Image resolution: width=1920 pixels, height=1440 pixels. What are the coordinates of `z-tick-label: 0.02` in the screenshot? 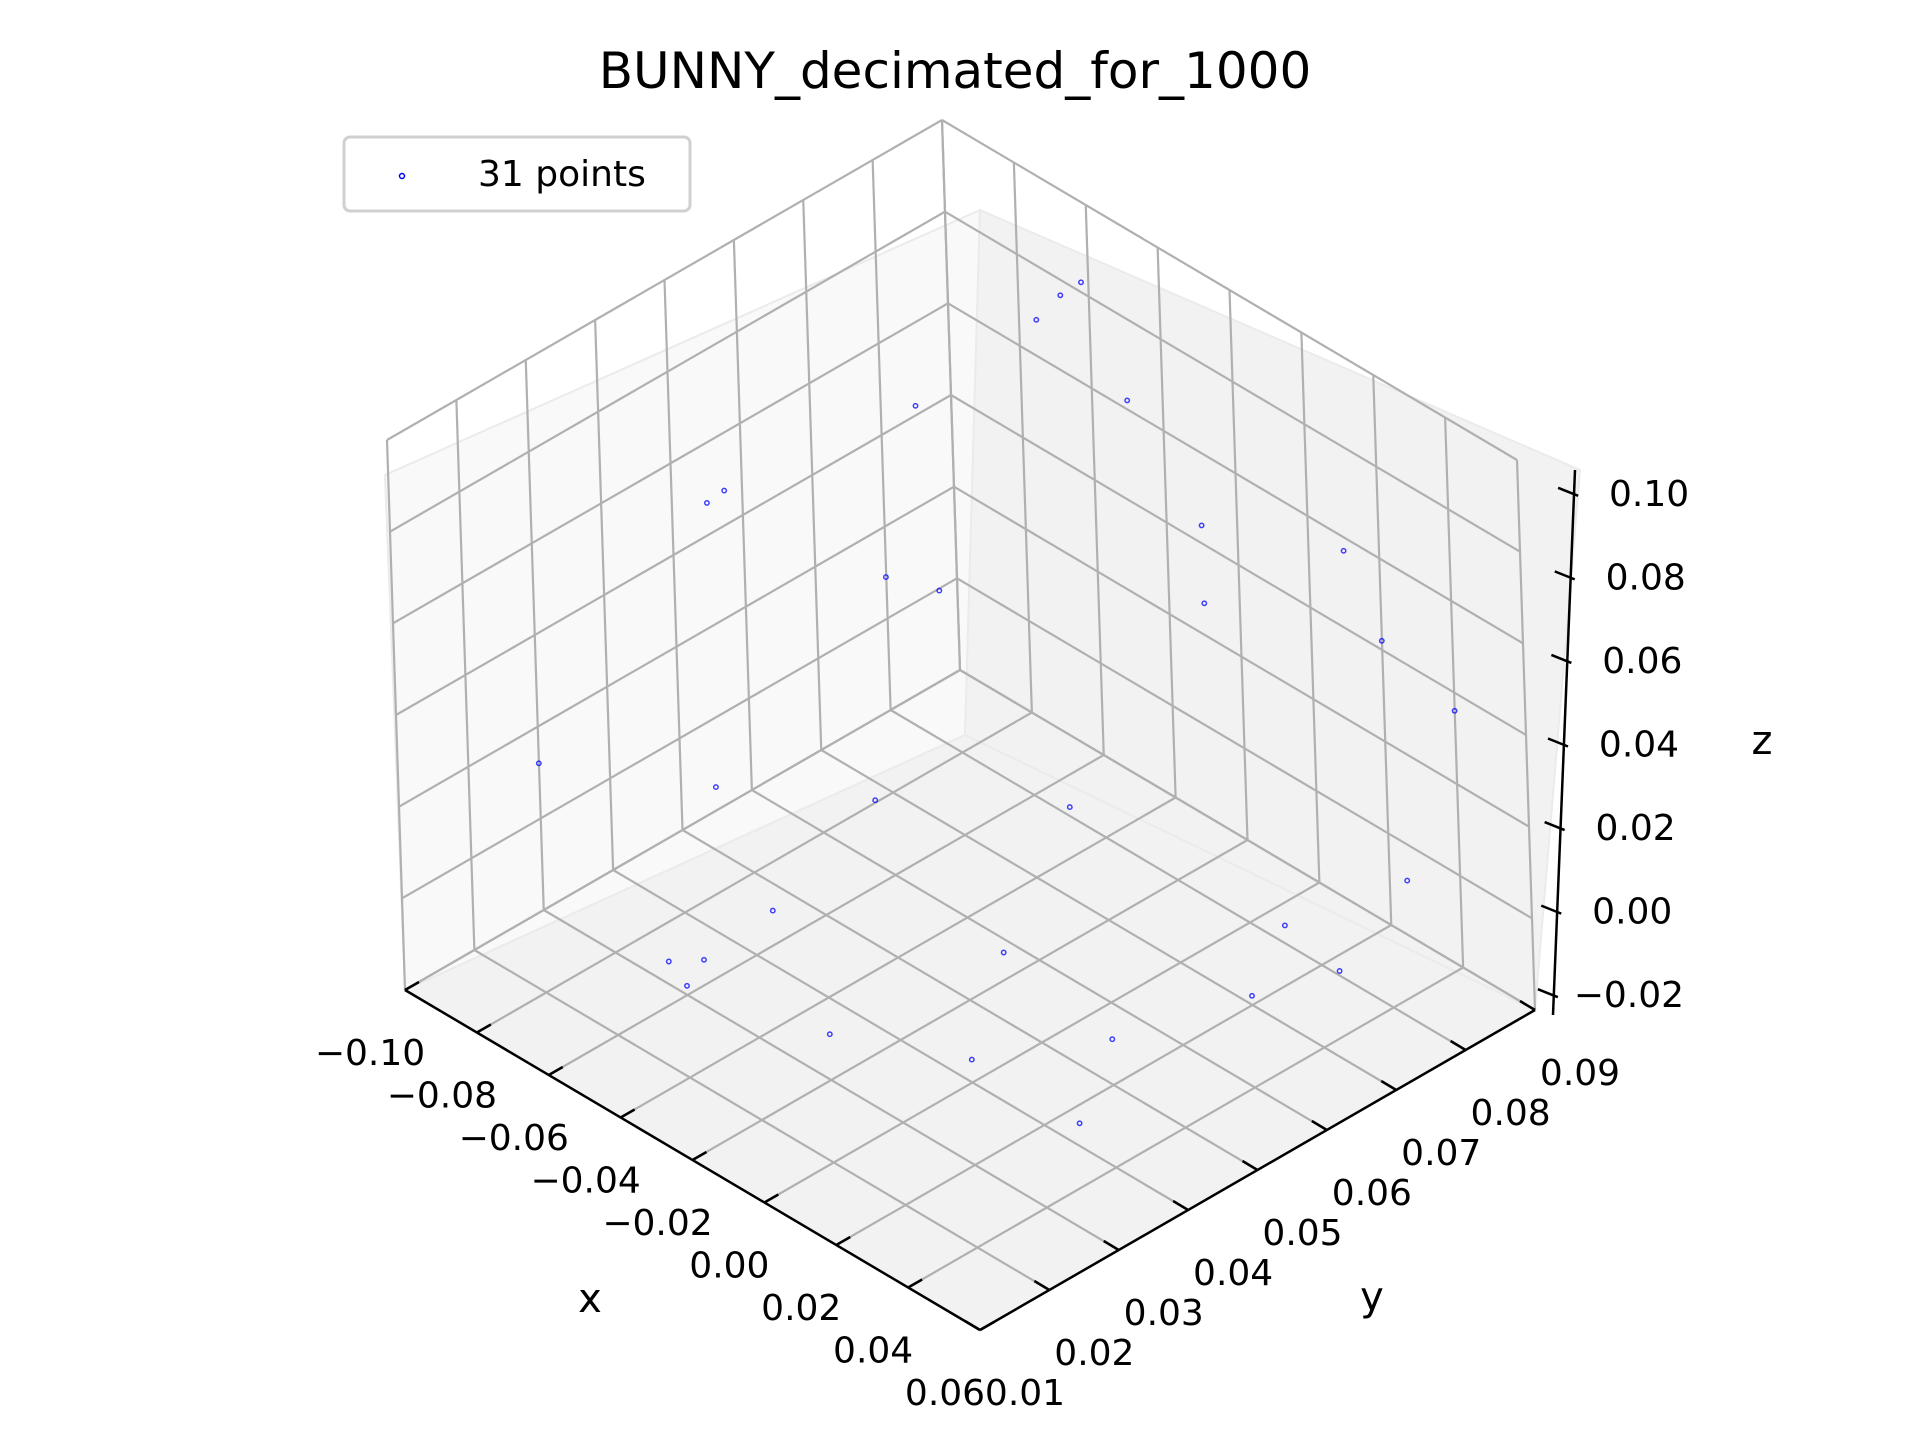 It's located at (1636, 828).